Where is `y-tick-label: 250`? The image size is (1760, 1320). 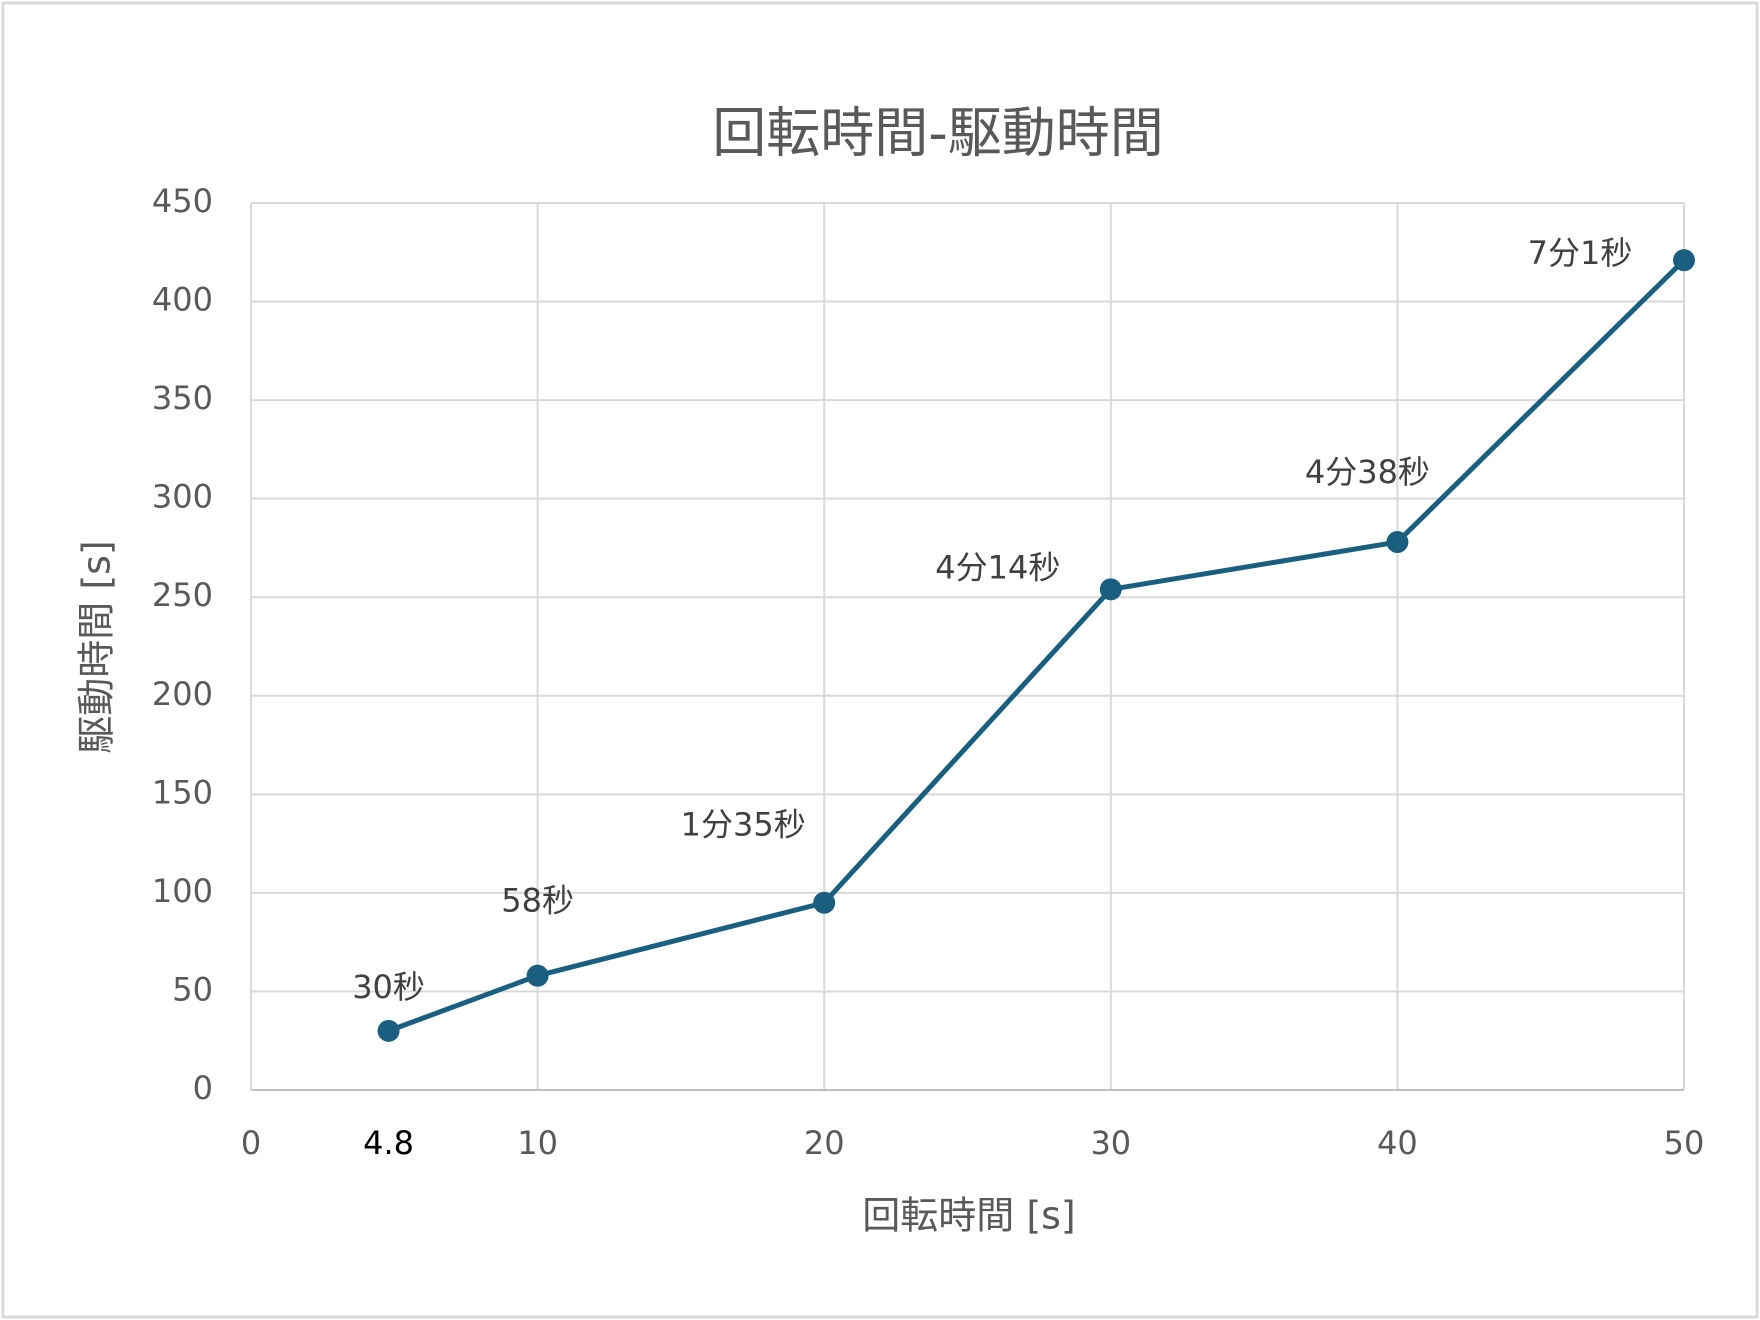 y-tick-label: 250 is located at coordinates (182, 595).